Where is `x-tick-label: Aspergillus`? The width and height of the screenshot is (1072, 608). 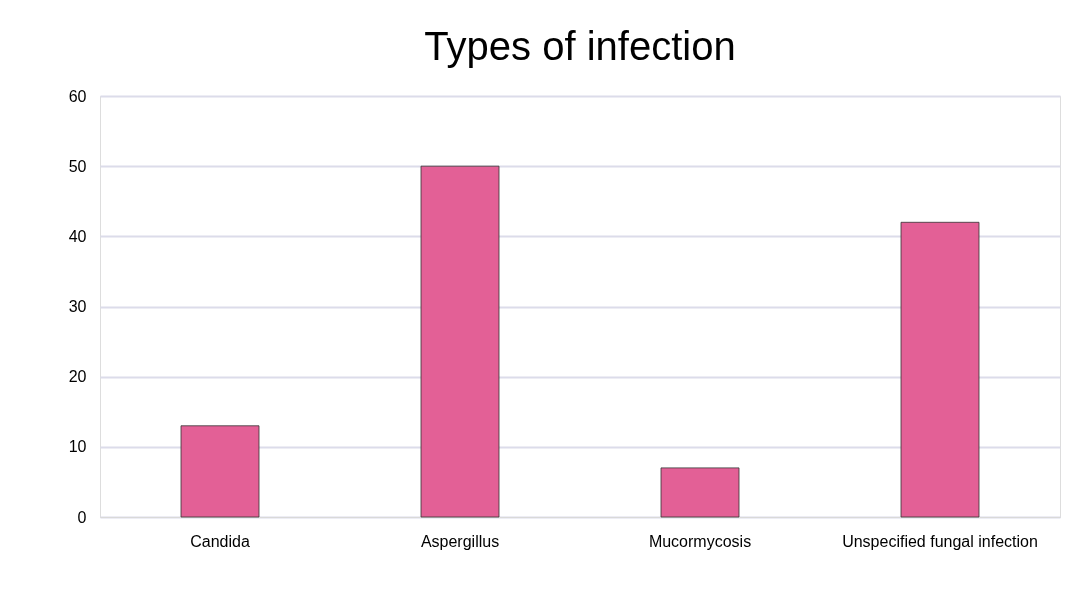
x-tick-label: Aspergillus is located at coordinates (460, 541).